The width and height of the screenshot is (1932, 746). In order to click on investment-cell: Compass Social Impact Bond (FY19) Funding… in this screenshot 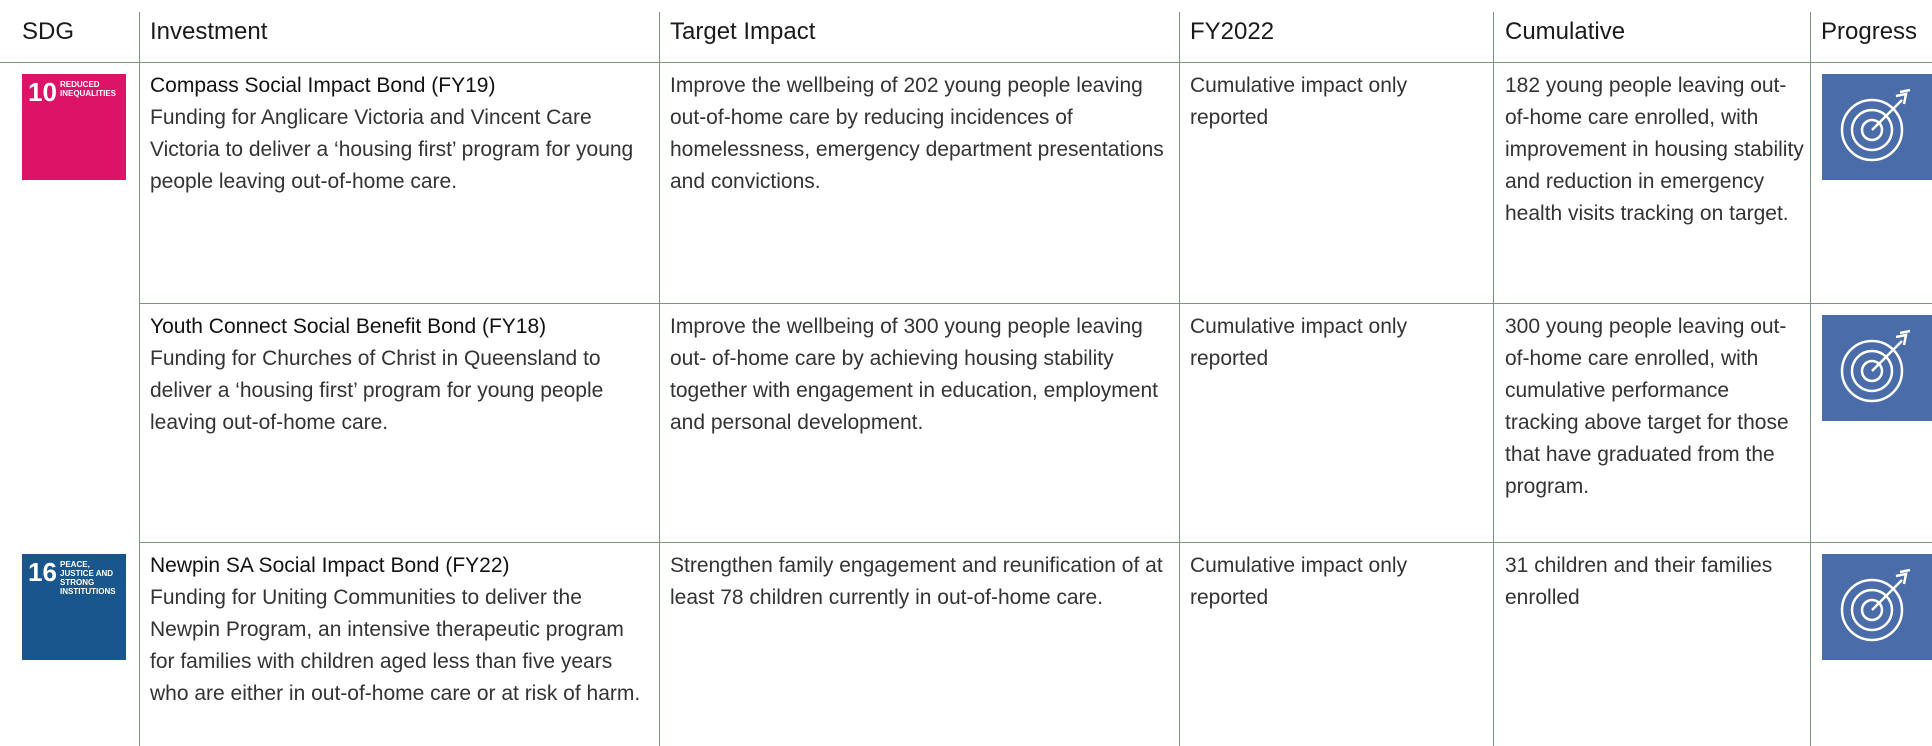, I will do `click(397, 134)`.